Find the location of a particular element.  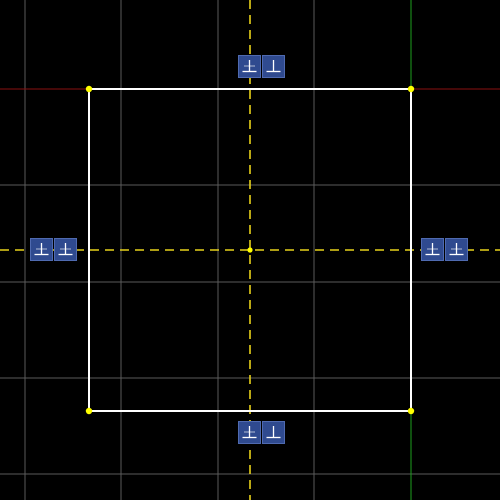

constraint-group-left is located at coordinates (53, 249).